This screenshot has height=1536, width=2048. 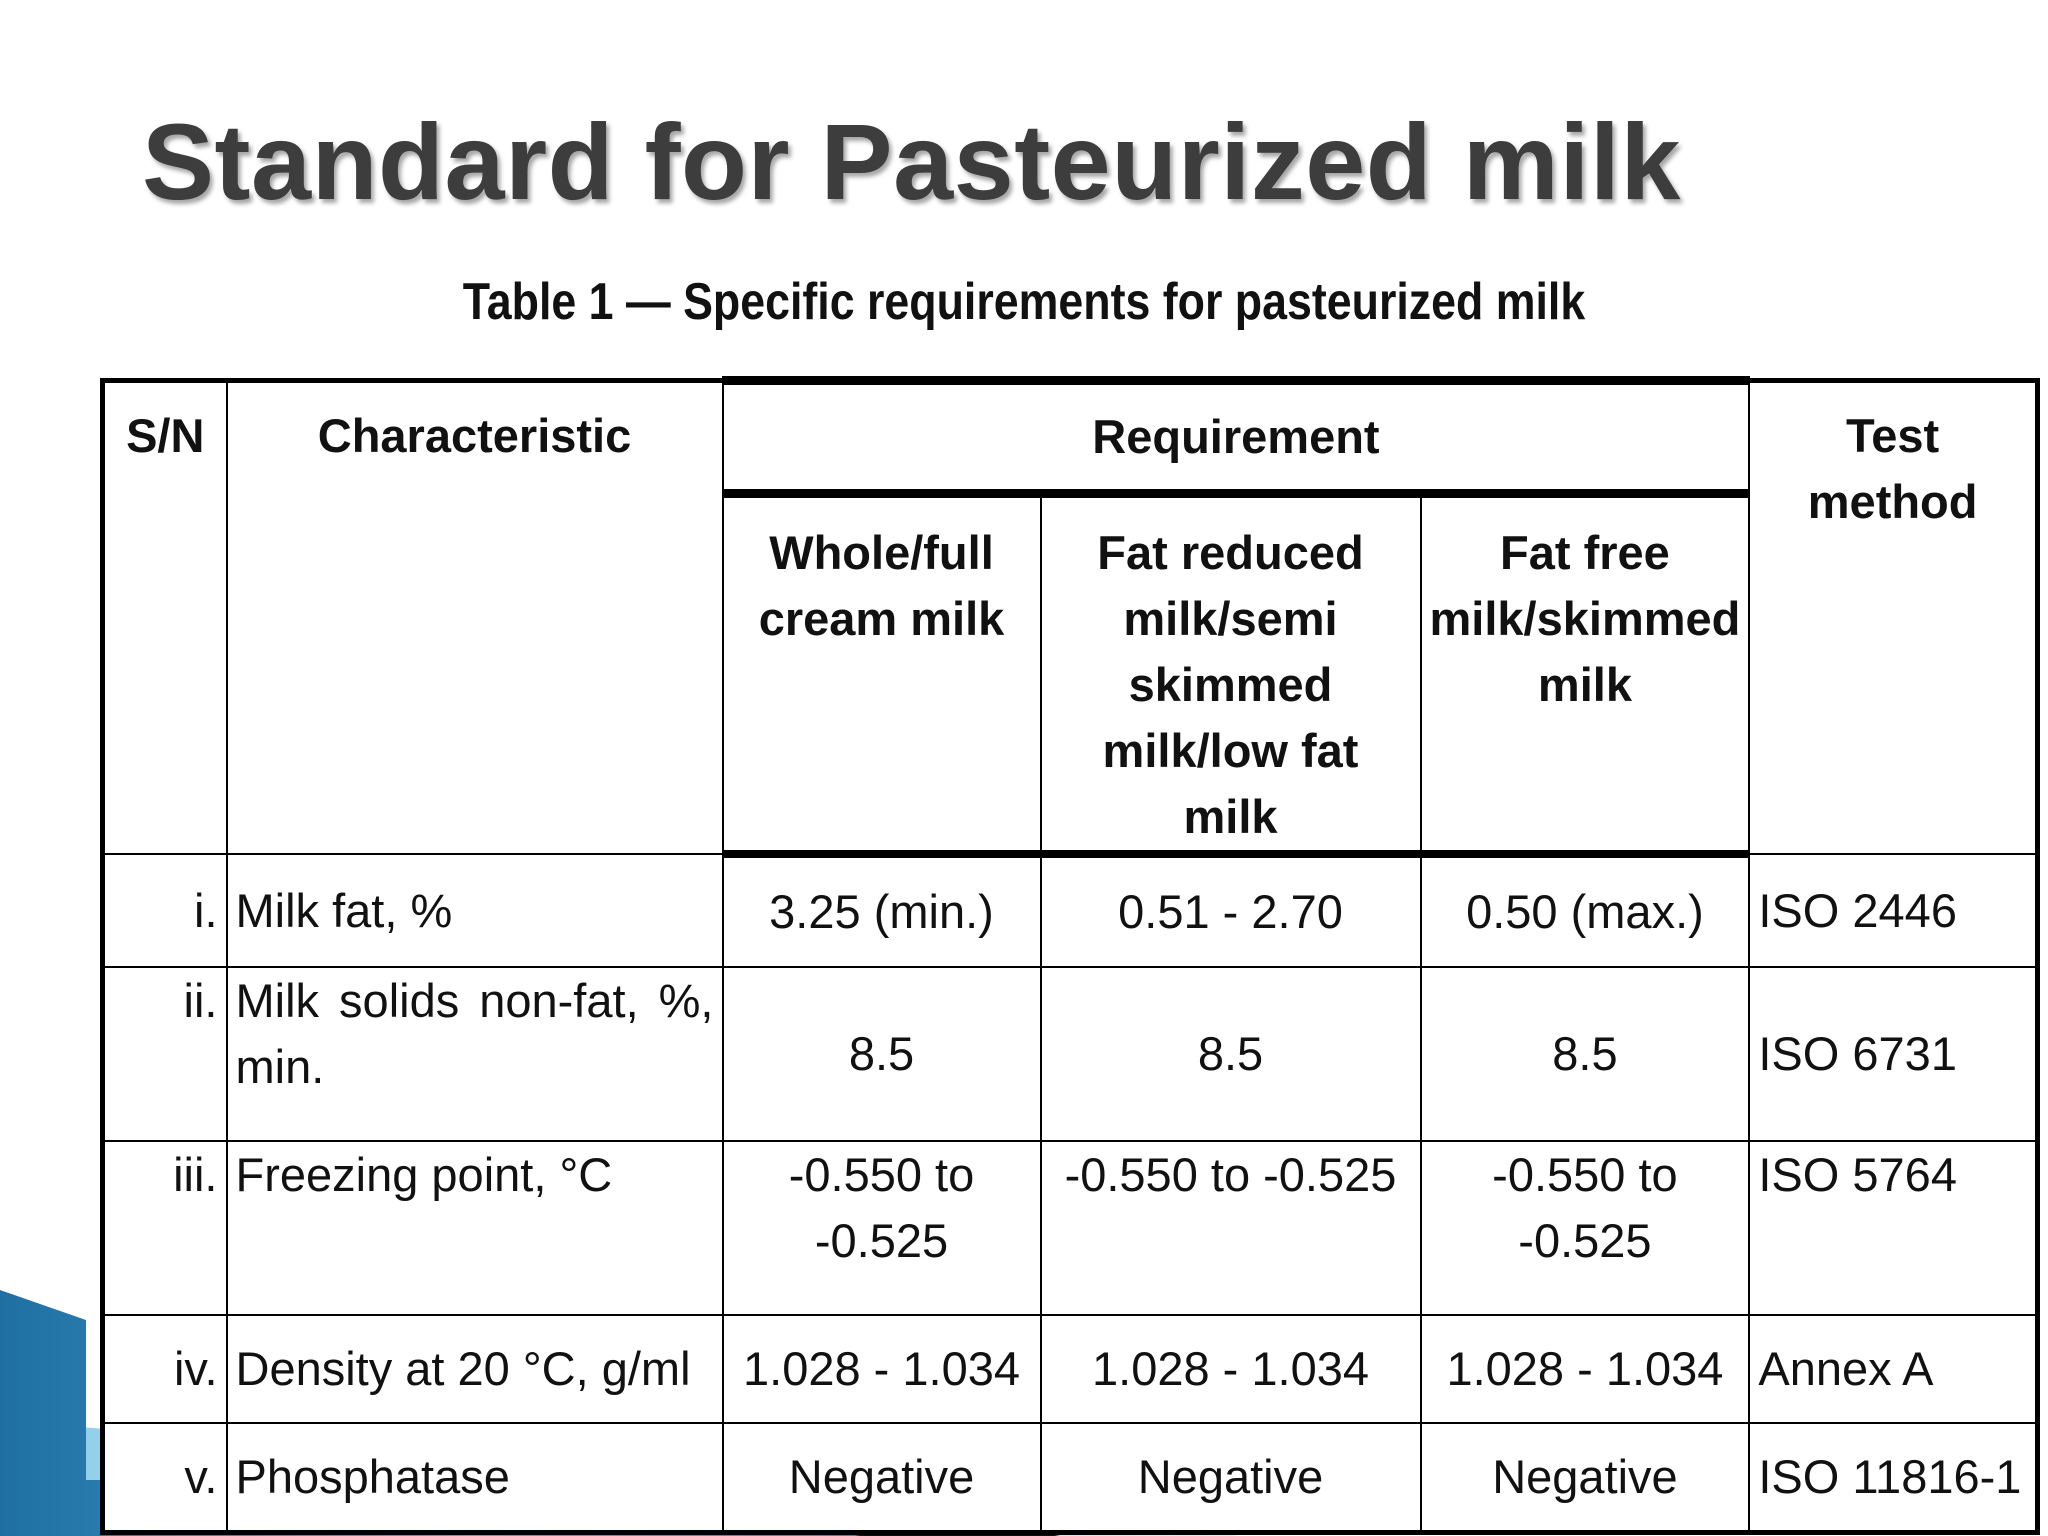 What do you see at coordinates (1230, 910) in the screenshot?
I see `row-reduced-value: 0.51 - 2.70` at bounding box center [1230, 910].